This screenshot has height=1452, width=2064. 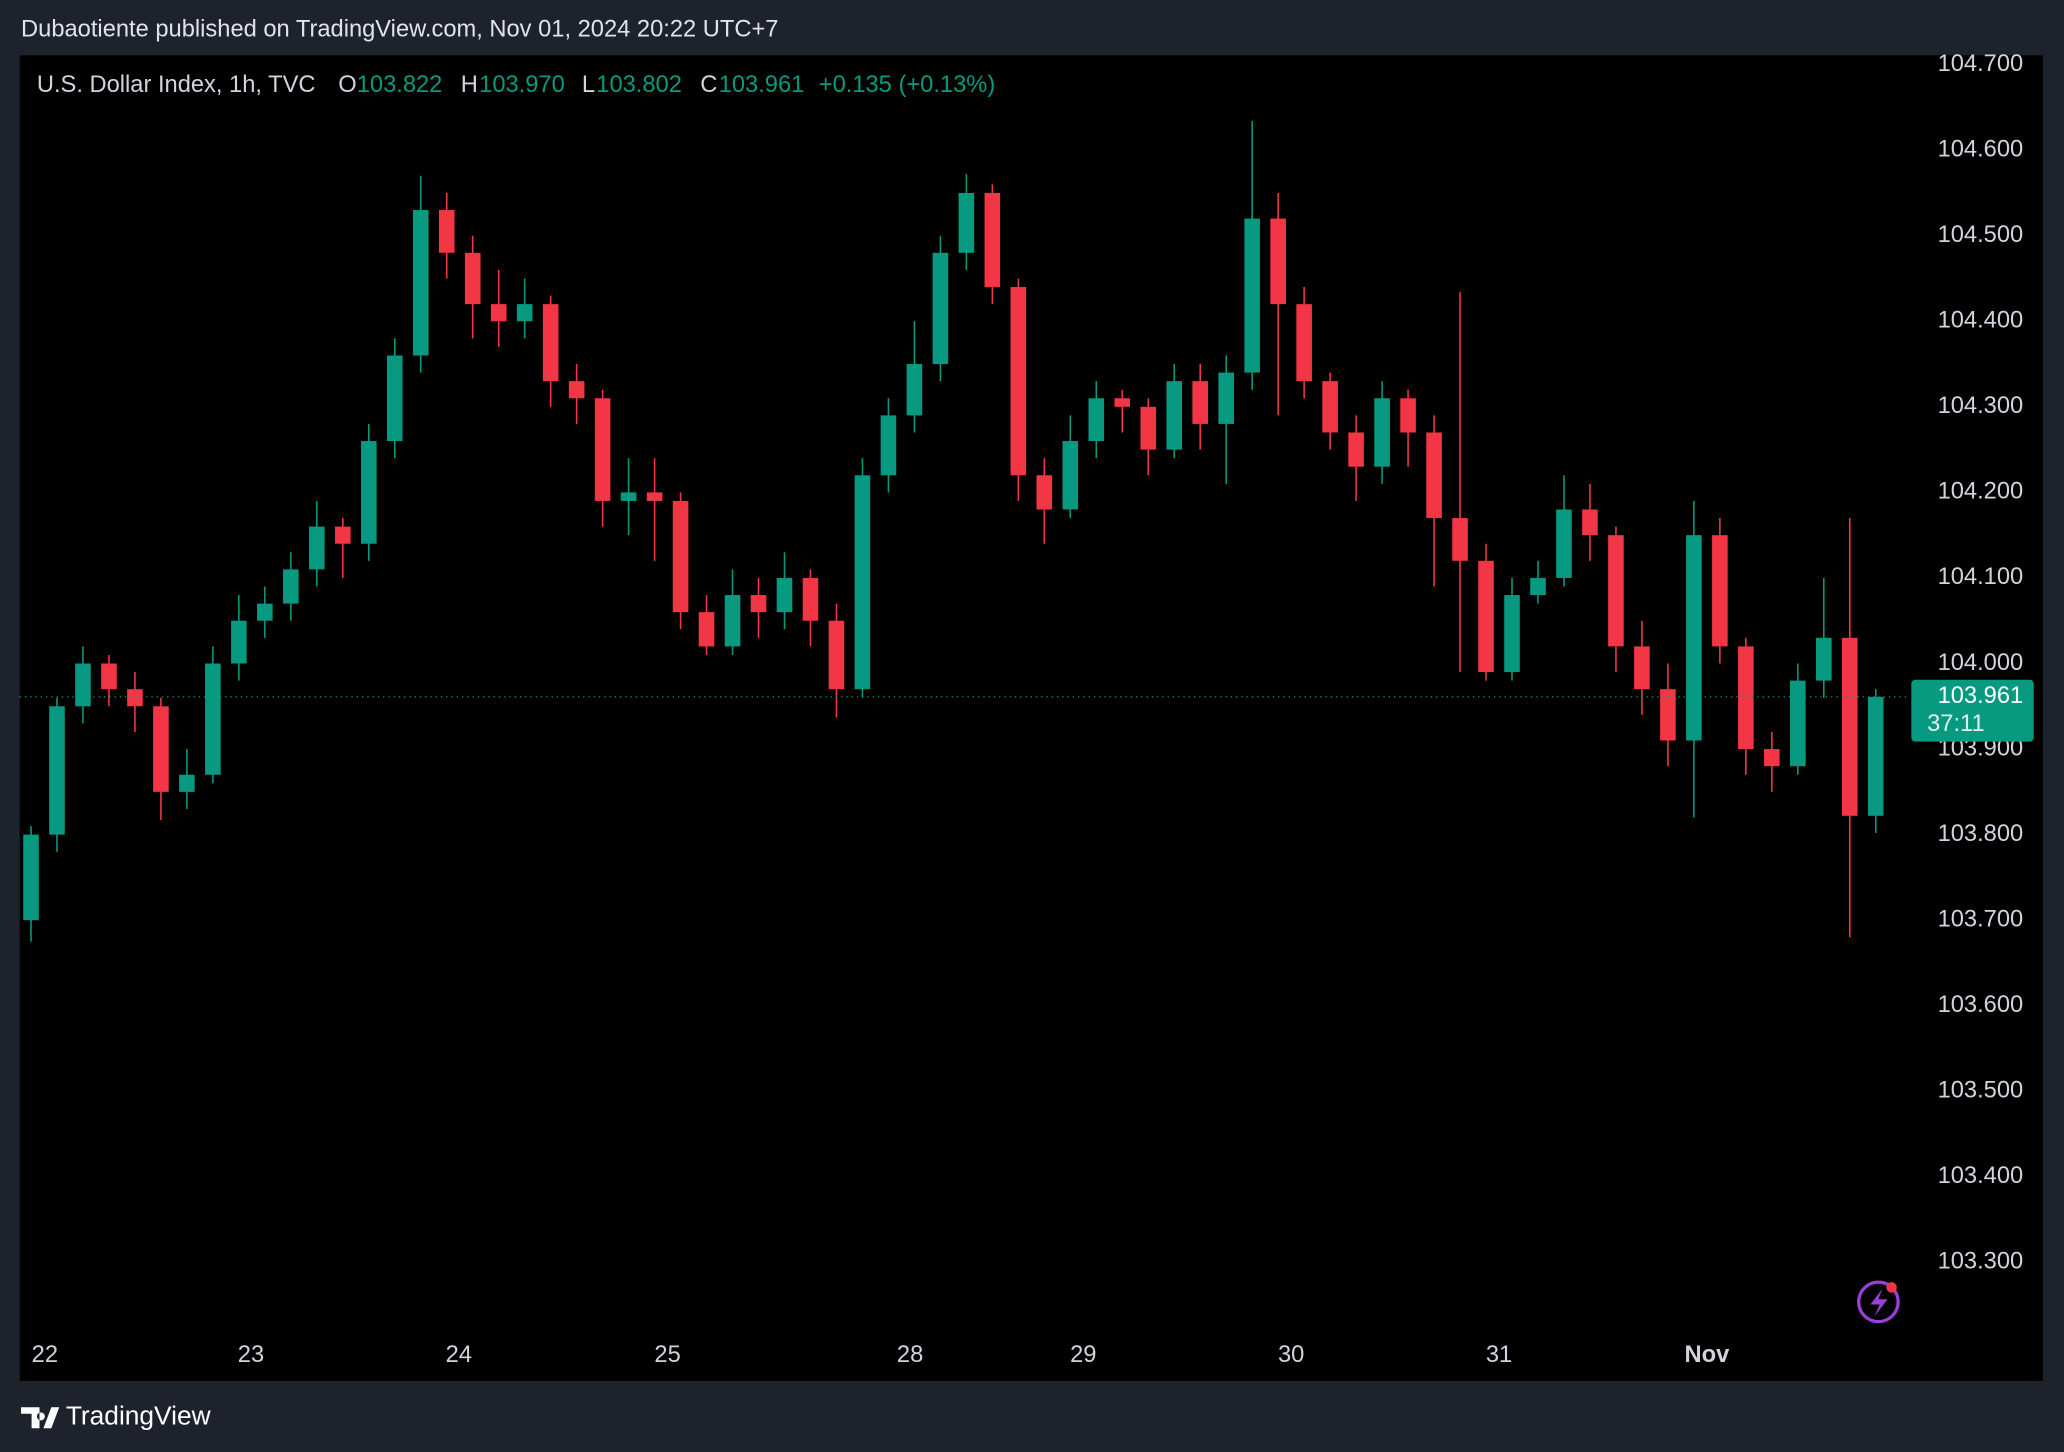 I want to click on alert-icon, so click(x=1878, y=1302).